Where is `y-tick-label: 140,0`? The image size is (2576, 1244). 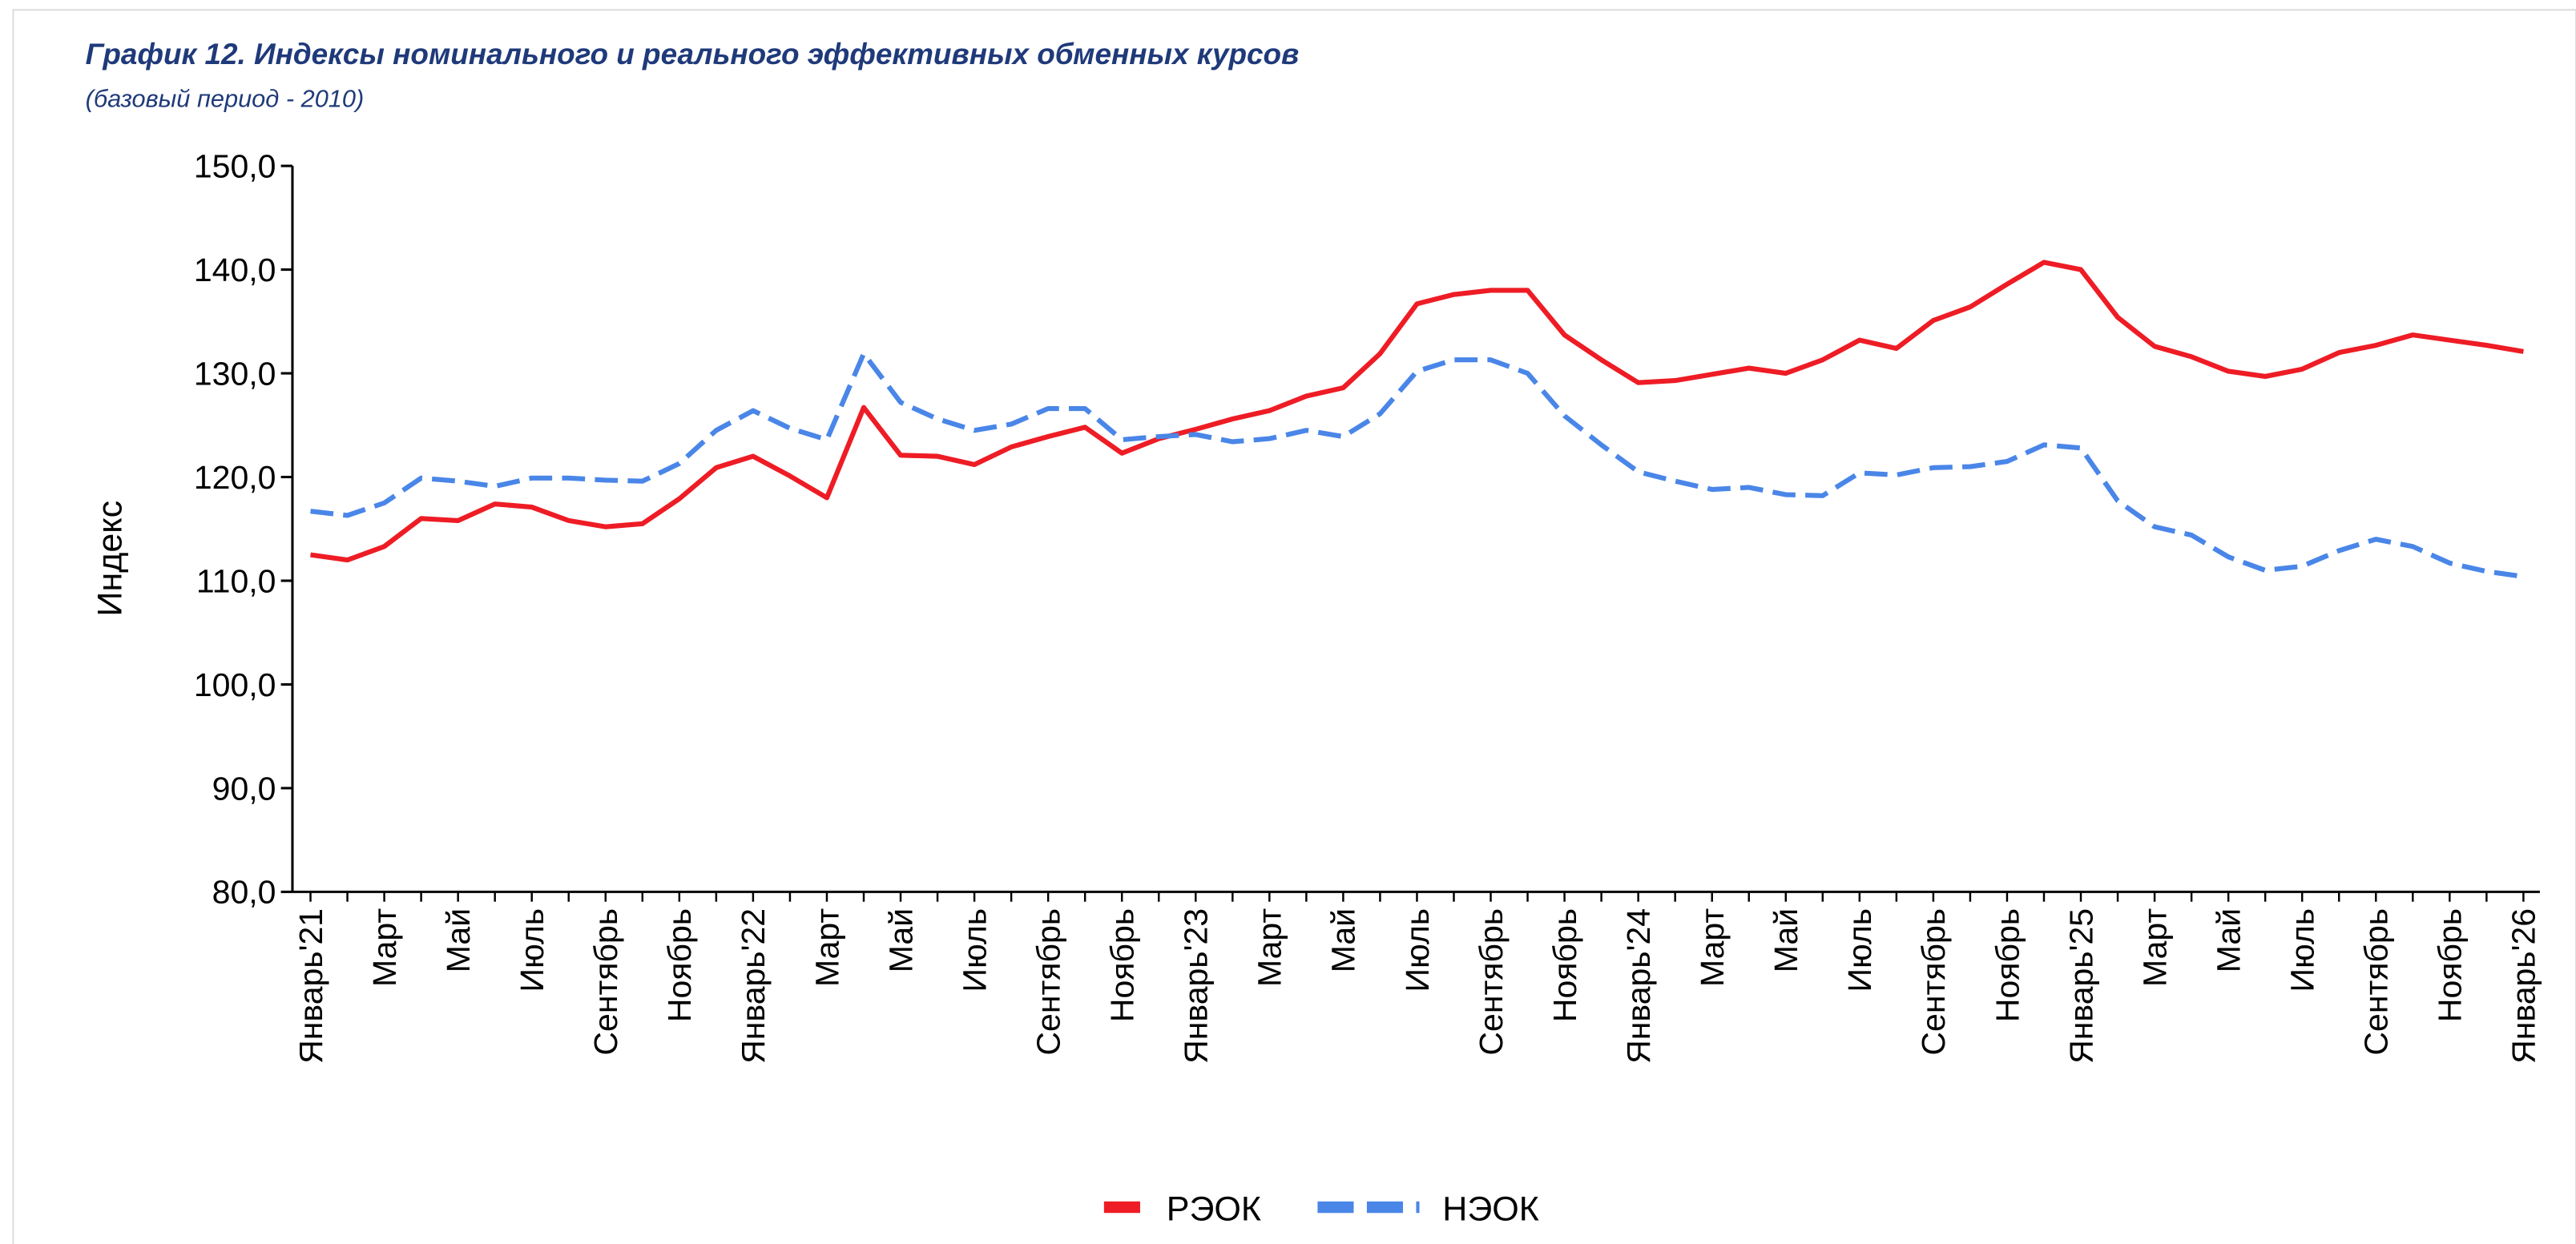
y-tick-label: 140,0 is located at coordinates (235, 270).